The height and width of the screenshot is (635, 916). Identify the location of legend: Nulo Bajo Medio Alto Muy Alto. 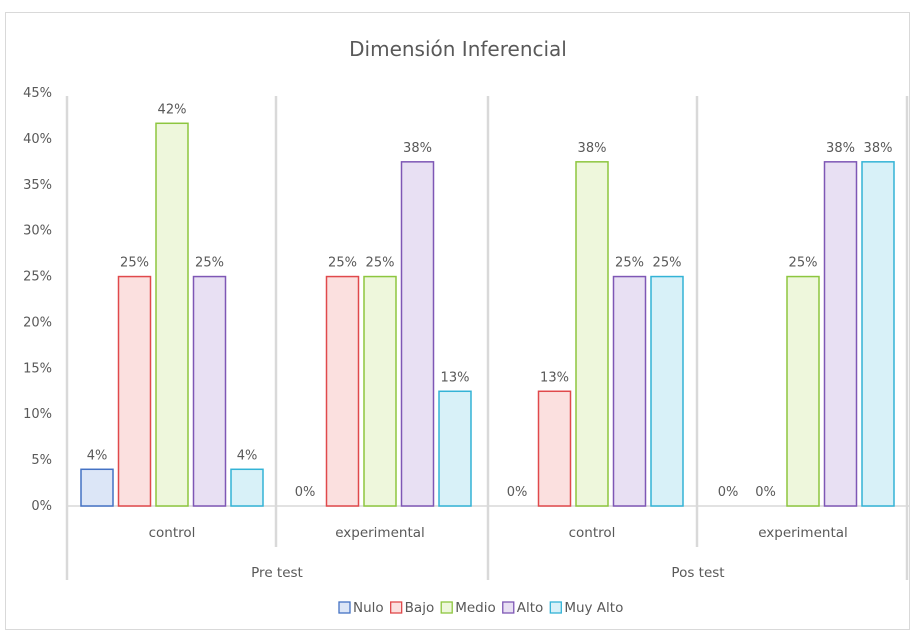
(480, 608).